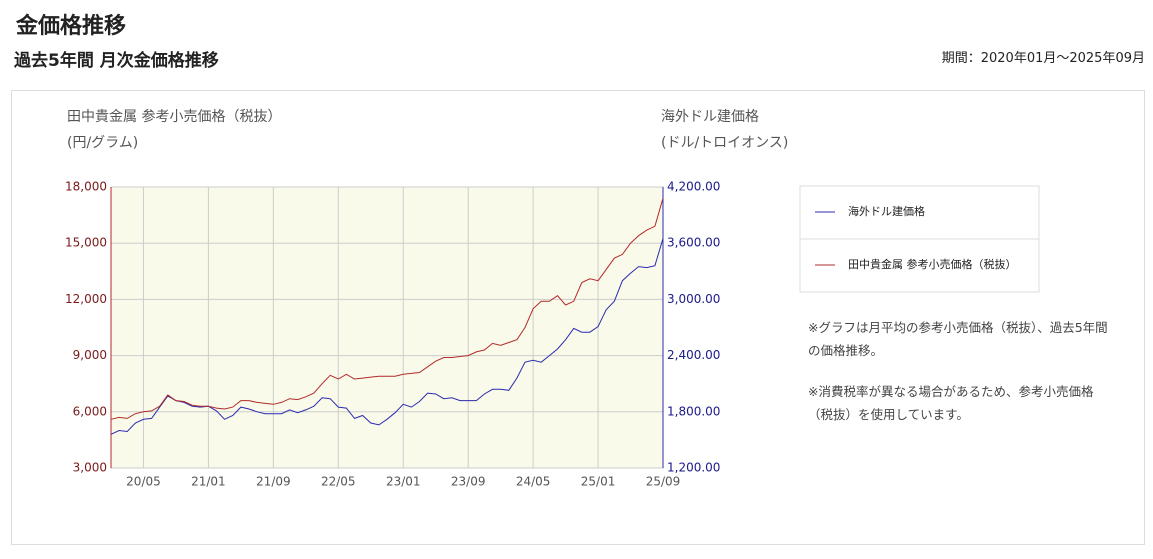 This screenshot has width=1153, height=559. I want to click on y-tick-label: 15,000, so click(86, 243).